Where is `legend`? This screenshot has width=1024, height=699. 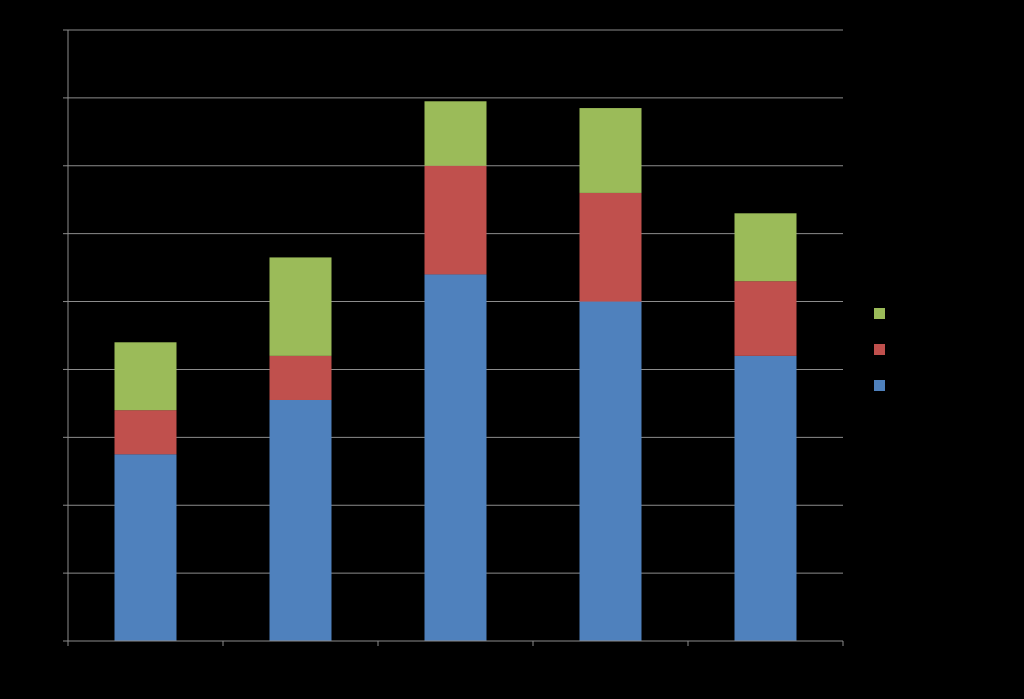
legend is located at coordinates (879, 349).